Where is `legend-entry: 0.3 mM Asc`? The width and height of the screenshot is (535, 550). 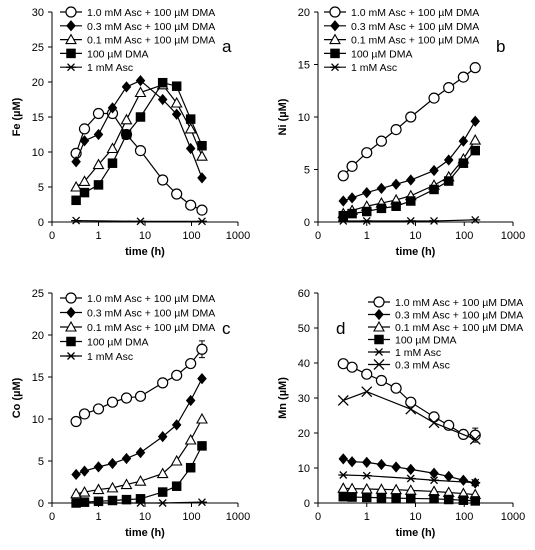 legend-entry: 0.3 mM Asc is located at coordinates (409, 365).